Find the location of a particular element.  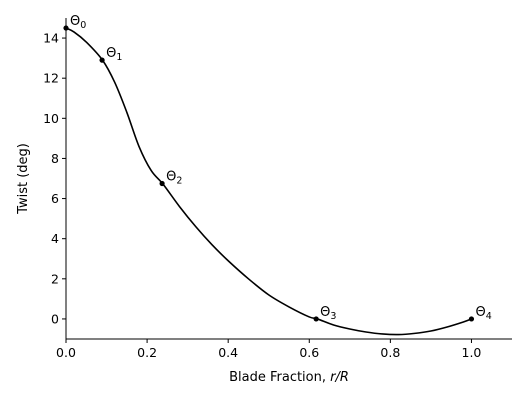

x-axis-label-math: r/R is located at coordinates (339, 377).